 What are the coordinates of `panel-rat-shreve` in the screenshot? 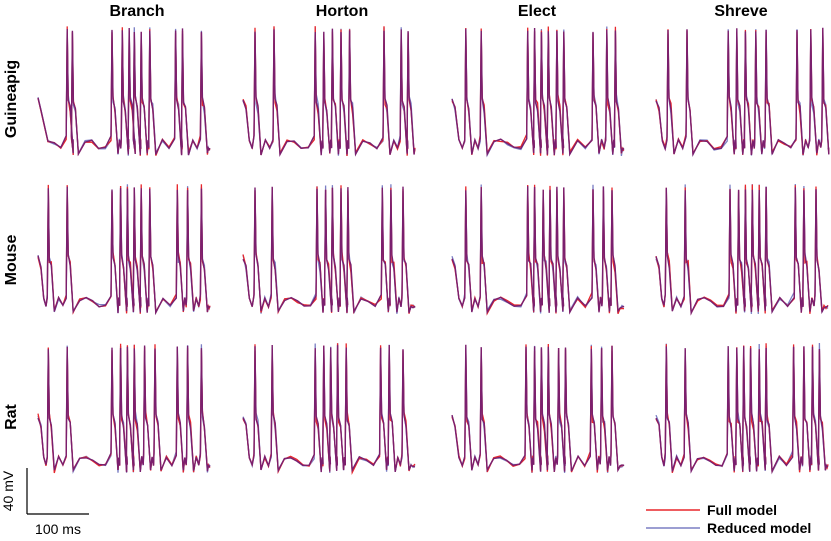 It's located at (742, 408).